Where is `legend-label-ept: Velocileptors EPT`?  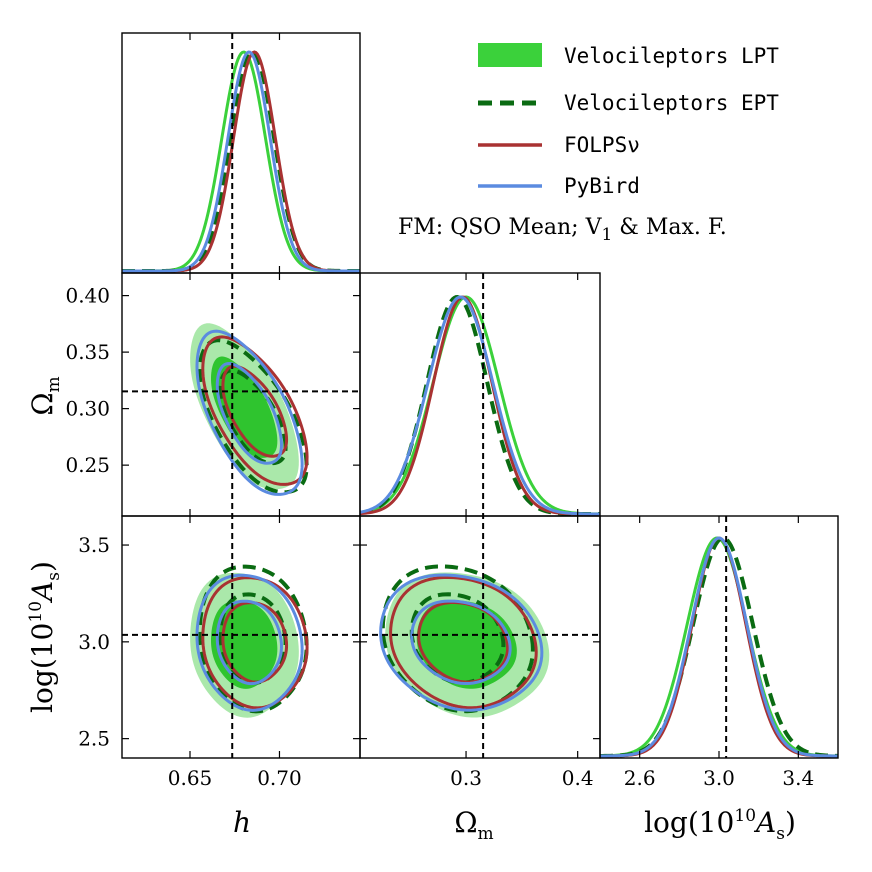
legend-label-ept: Velocileptors EPT is located at coordinates (671, 103).